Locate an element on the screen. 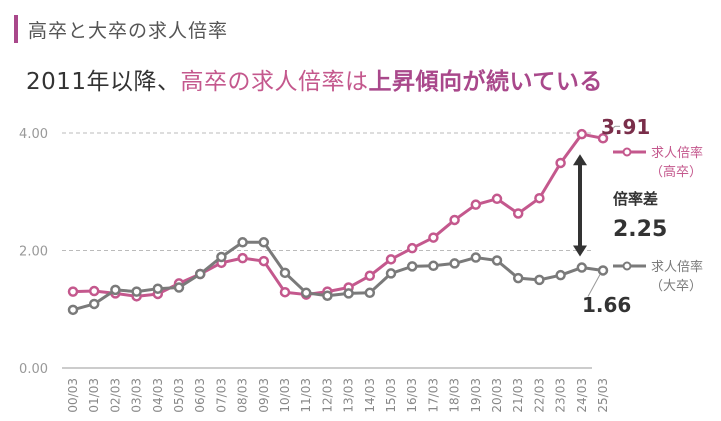 The width and height of the screenshot is (721, 421). x-tick-label: 10/03 is located at coordinates (285, 395).